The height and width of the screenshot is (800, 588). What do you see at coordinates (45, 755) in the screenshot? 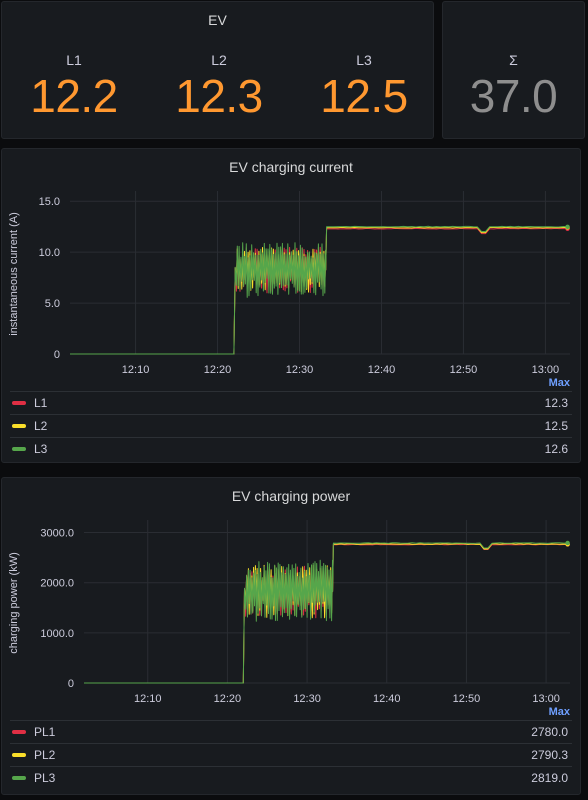
I see `legend-item-label: PL2` at bounding box center [45, 755].